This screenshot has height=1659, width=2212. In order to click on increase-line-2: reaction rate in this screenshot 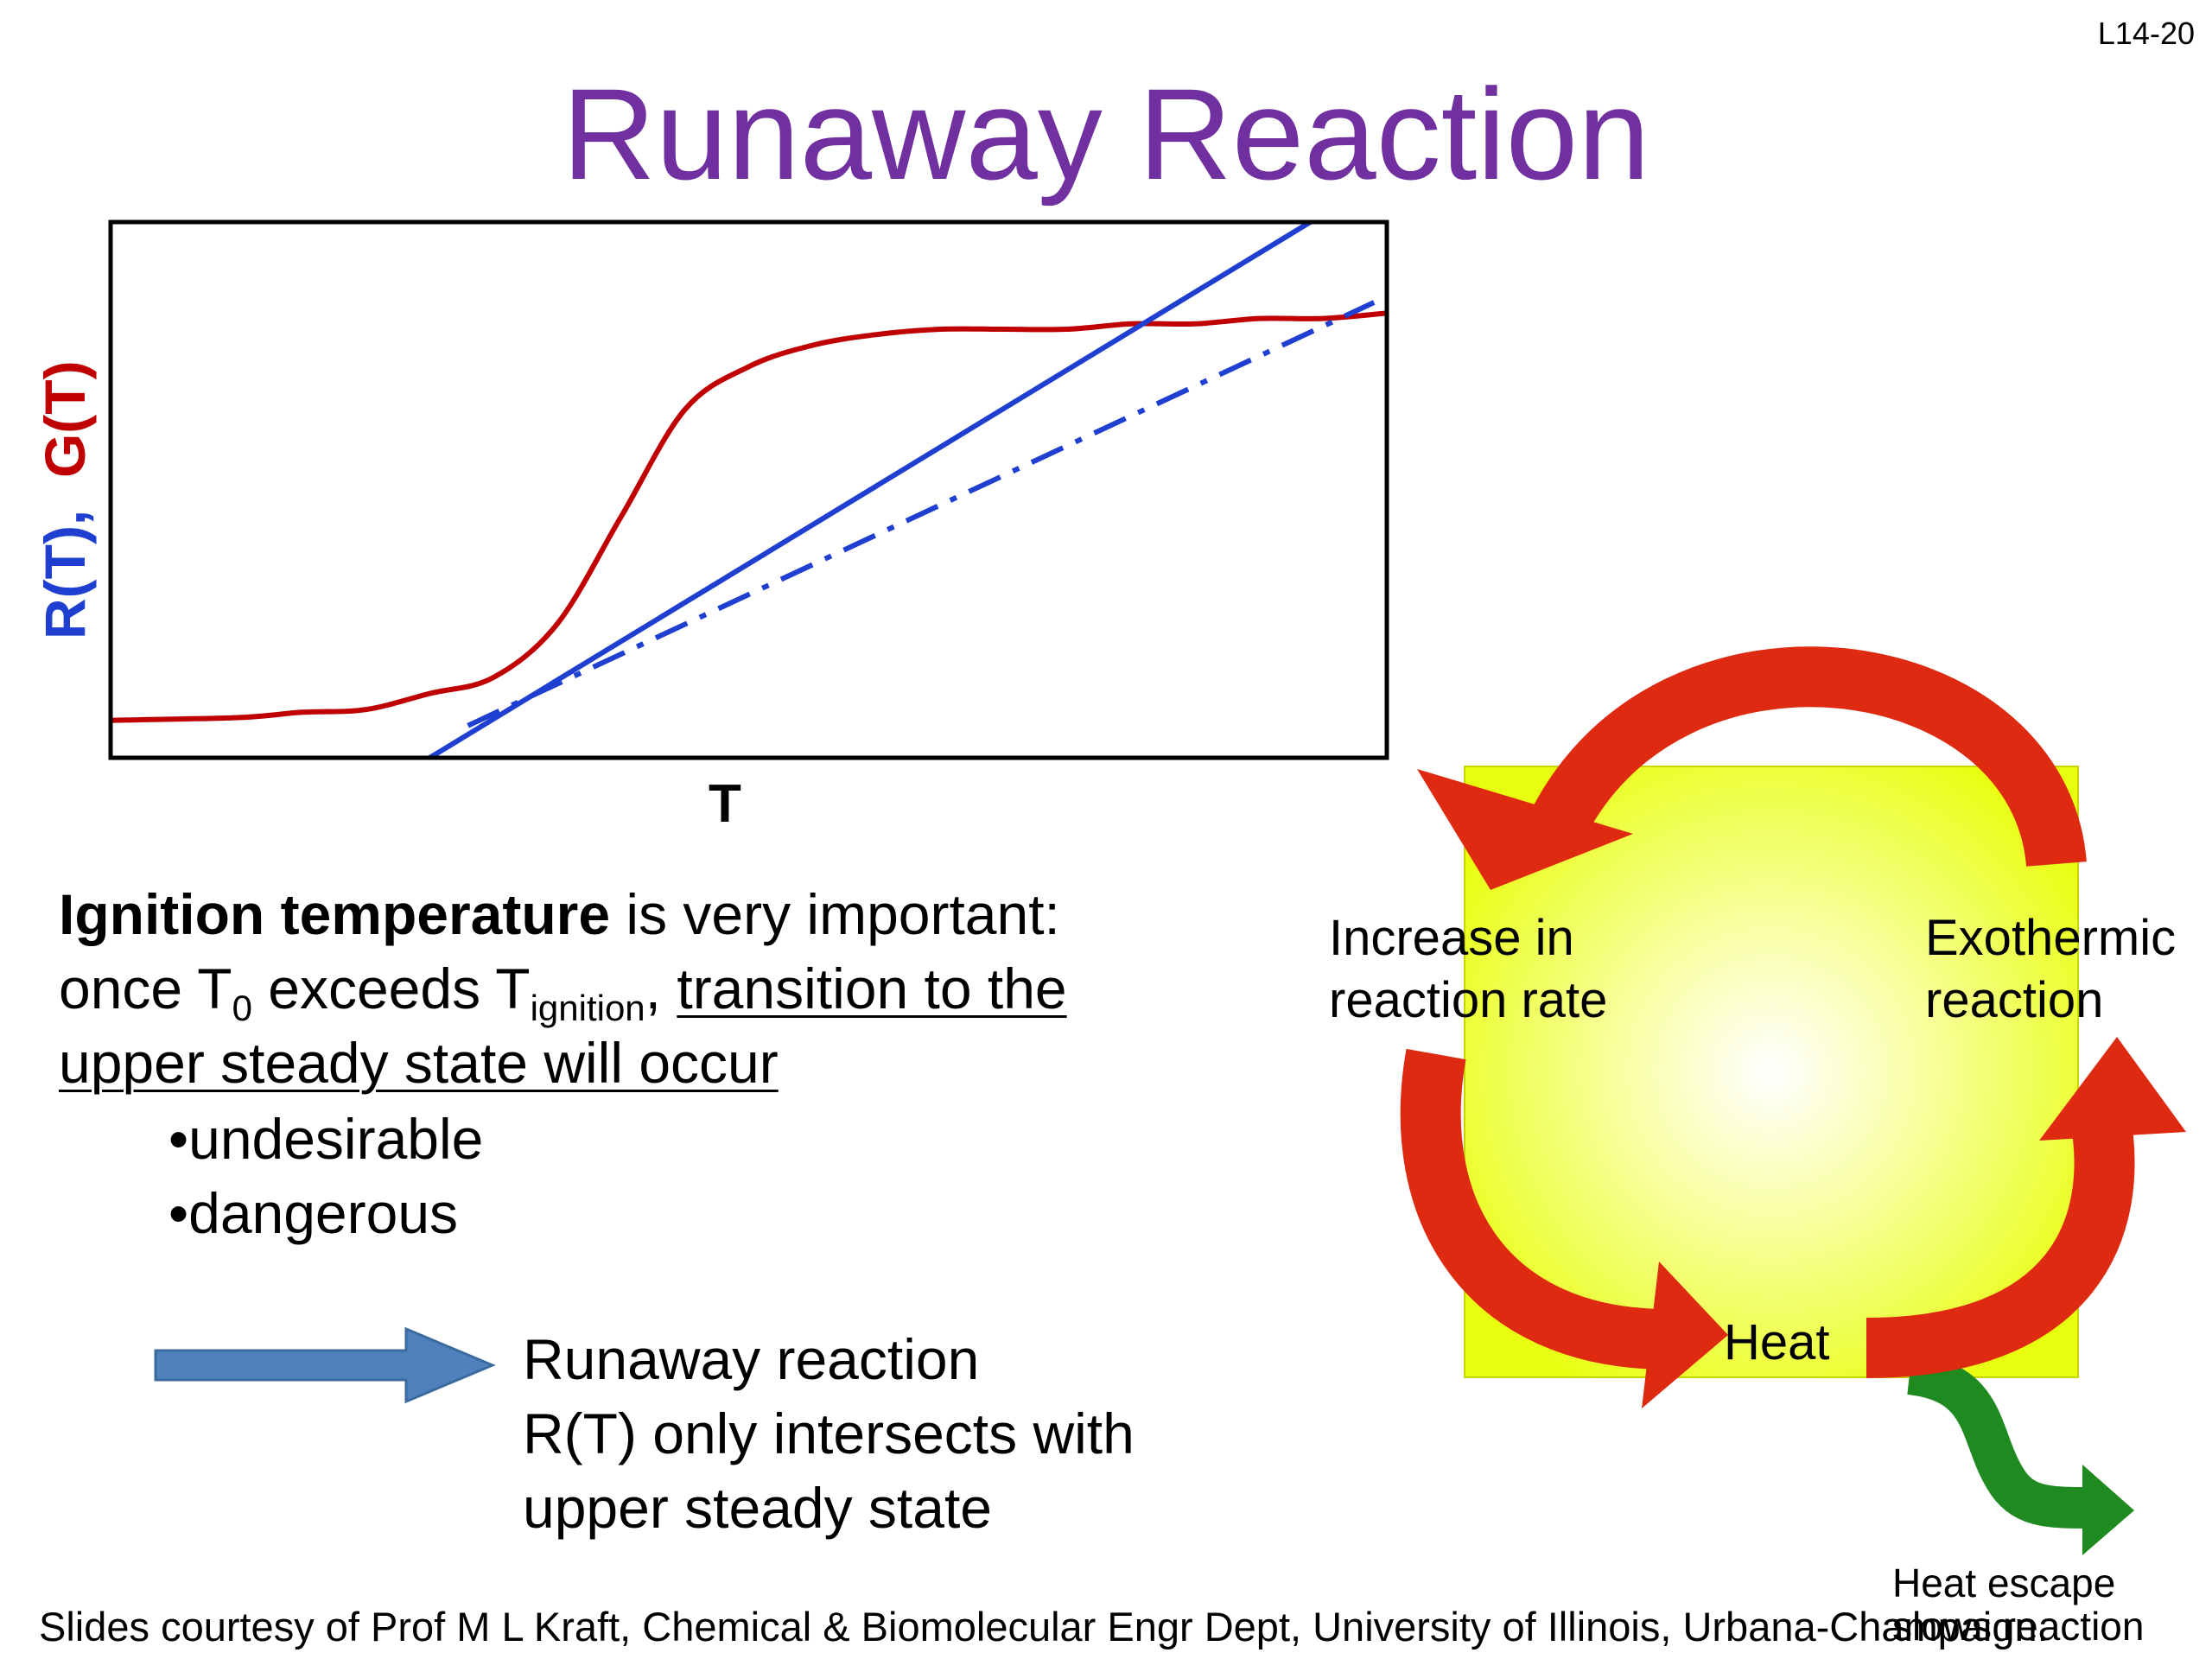, I will do `click(1468, 1000)`.